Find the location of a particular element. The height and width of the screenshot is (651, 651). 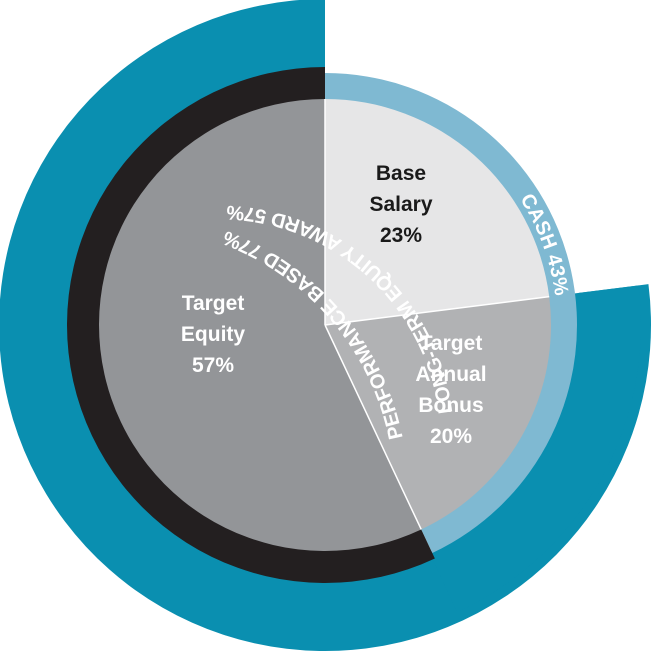

target-equity-name-label: Target is located at coordinates (213, 303).